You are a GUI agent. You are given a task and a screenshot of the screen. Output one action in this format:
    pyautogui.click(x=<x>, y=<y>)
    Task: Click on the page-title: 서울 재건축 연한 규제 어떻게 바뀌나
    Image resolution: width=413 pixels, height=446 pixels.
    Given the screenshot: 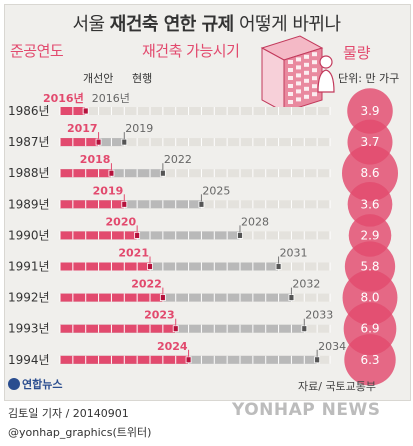 What is the action you would take?
    pyautogui.click(x=206, y=24)
    